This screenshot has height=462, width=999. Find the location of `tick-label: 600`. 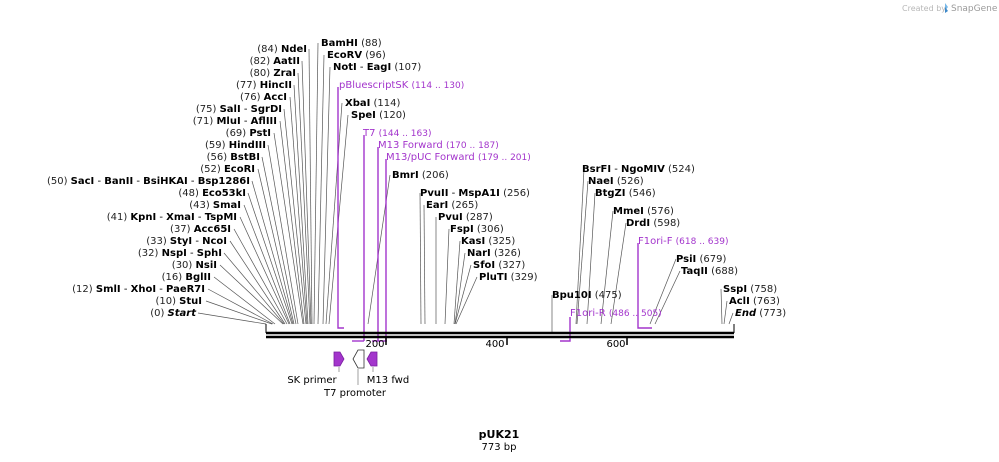

tick-label: 600 is located at coordinates (615, 344).